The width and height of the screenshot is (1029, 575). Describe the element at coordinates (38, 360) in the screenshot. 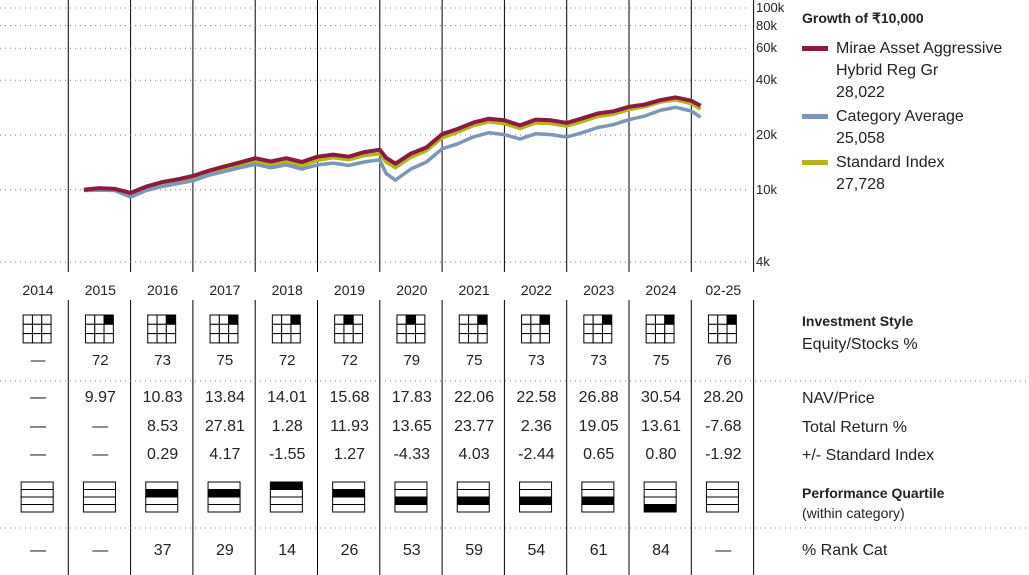

I see `equity-percent-value: —` at that location.